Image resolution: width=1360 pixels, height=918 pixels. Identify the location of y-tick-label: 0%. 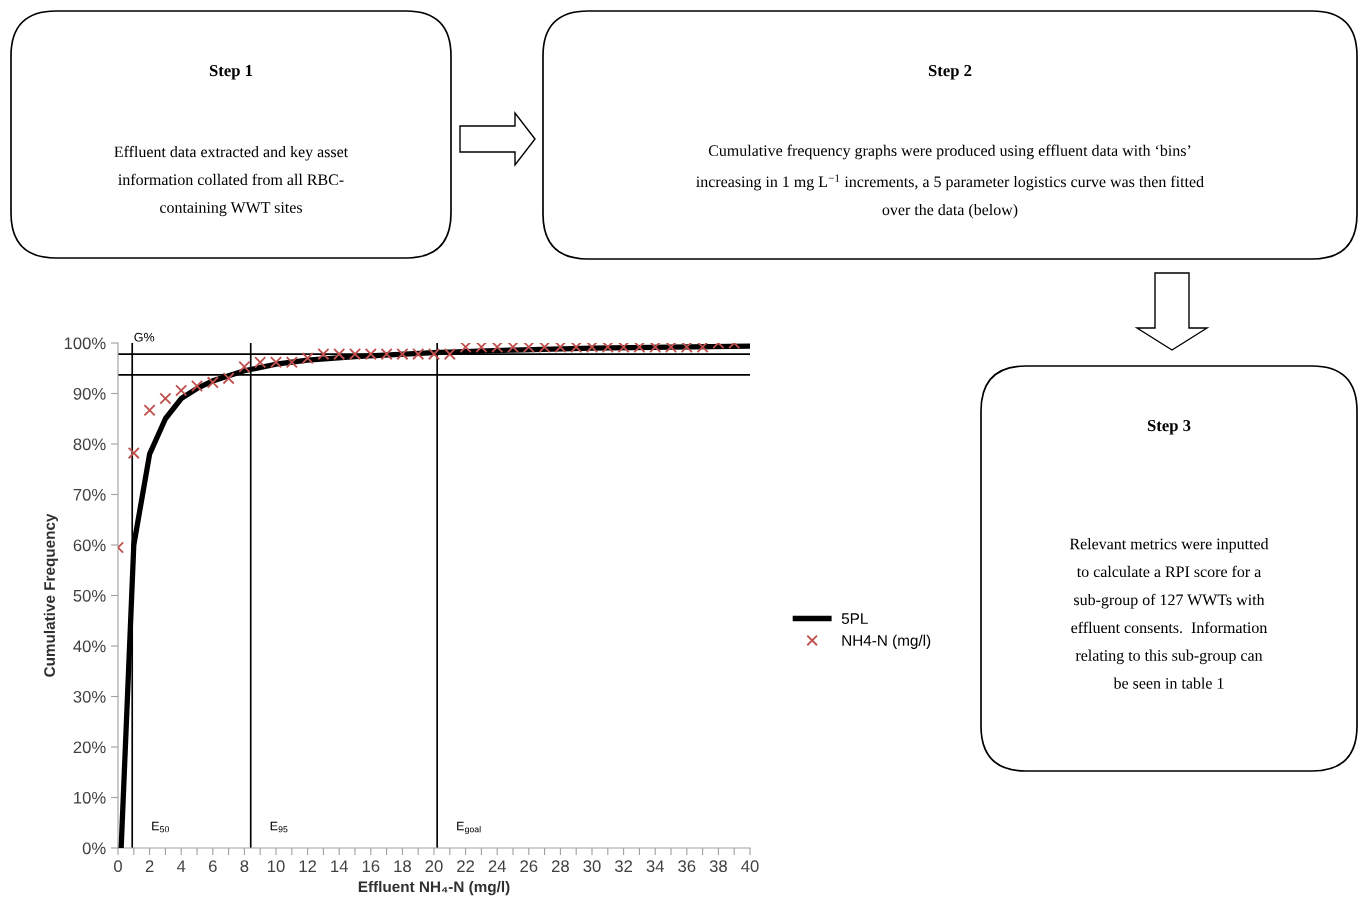
(94, 848).